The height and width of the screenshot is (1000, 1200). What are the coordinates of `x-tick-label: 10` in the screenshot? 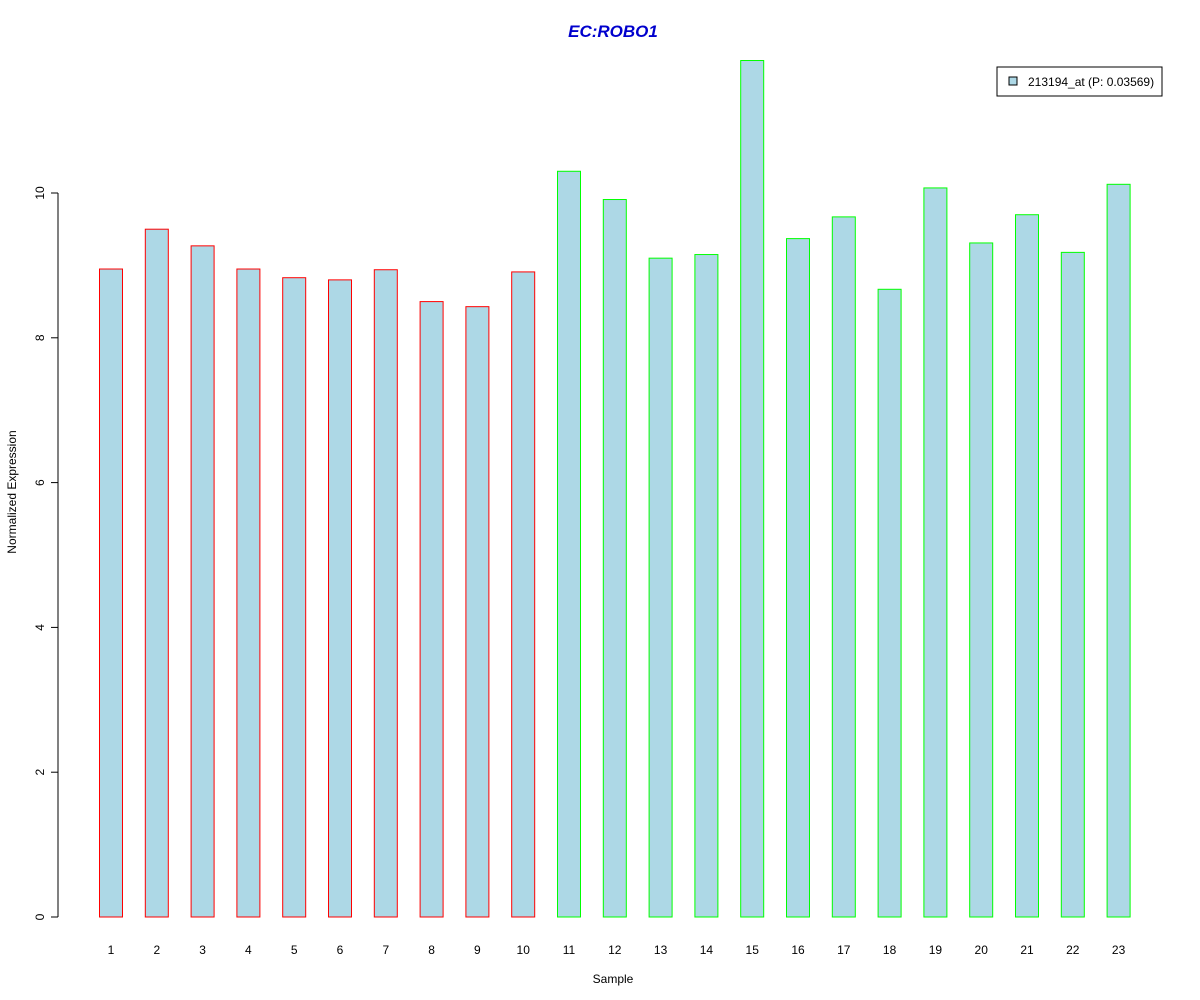 It's located at (524, 950).